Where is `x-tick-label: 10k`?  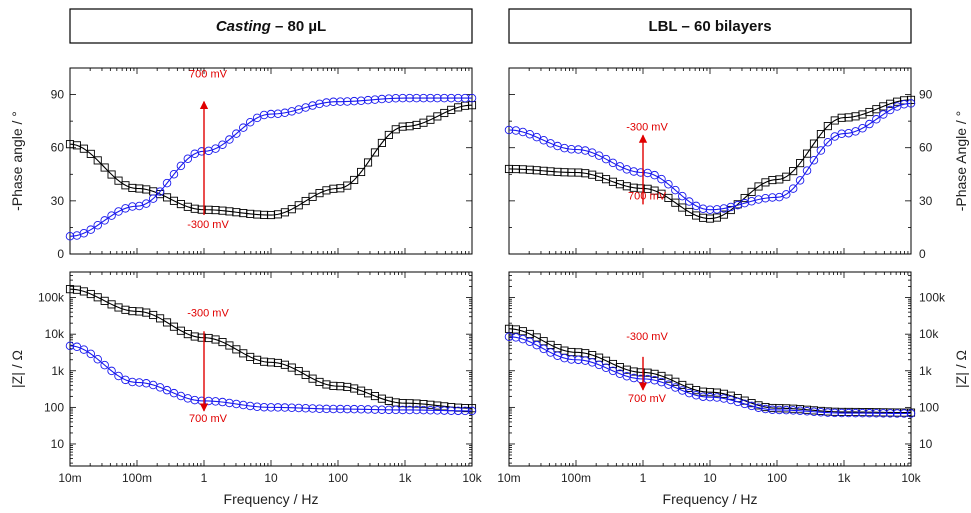
x-tick-label: 10k is located at coordinates (472, 478).